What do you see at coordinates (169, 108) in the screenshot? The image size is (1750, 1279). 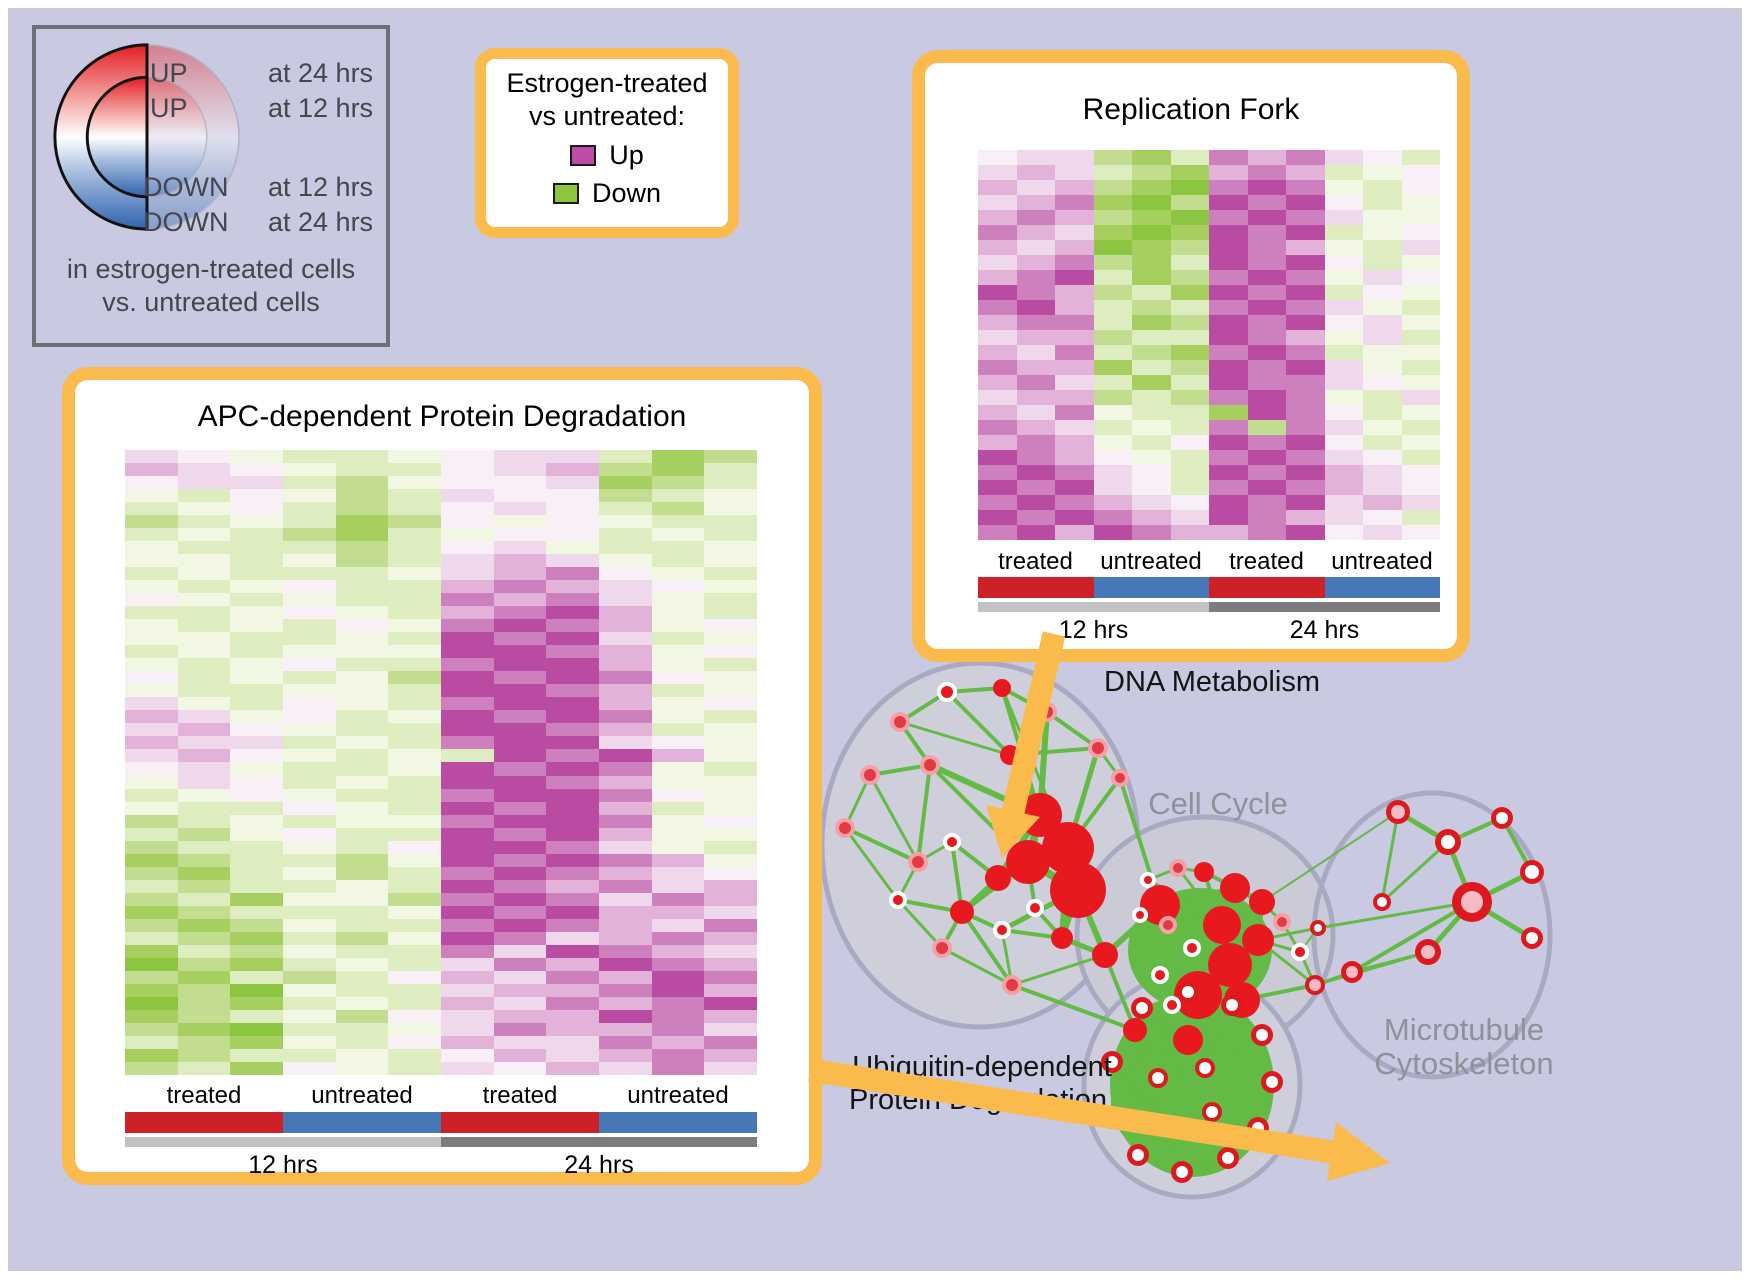 I see `legend-dir-up-12: UP` at bounding box center [169, 108].